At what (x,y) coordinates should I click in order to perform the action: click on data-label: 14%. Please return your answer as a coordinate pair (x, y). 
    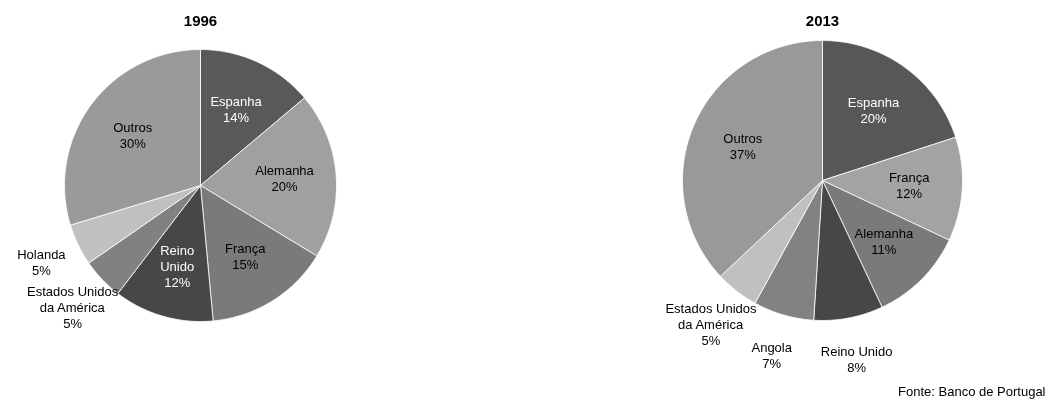
    Looking at the image, I should click on (236, 117).